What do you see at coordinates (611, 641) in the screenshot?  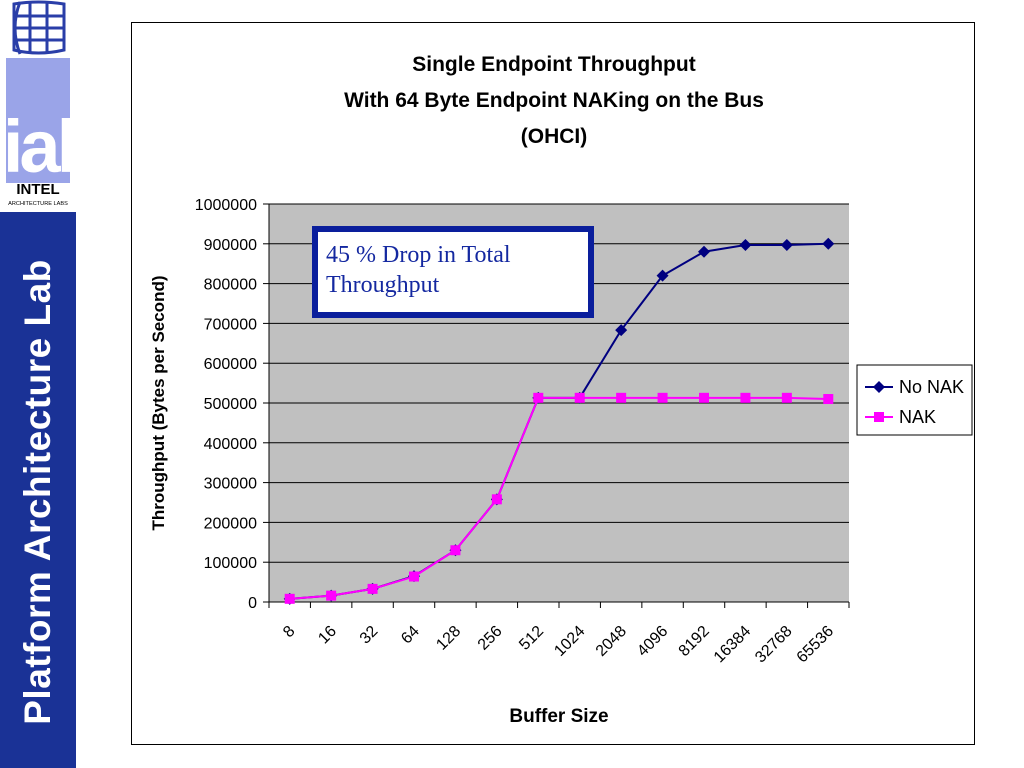 I see `x-tick-label: 2048` at bounding box center [611, 641].